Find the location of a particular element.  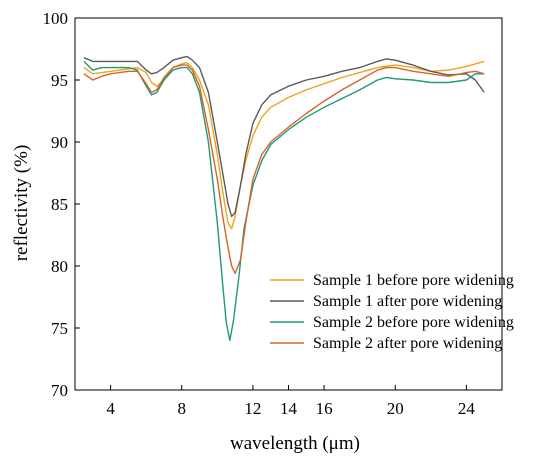

y-axis-label: reflectivity (%) is located at coordinates (21, 203).